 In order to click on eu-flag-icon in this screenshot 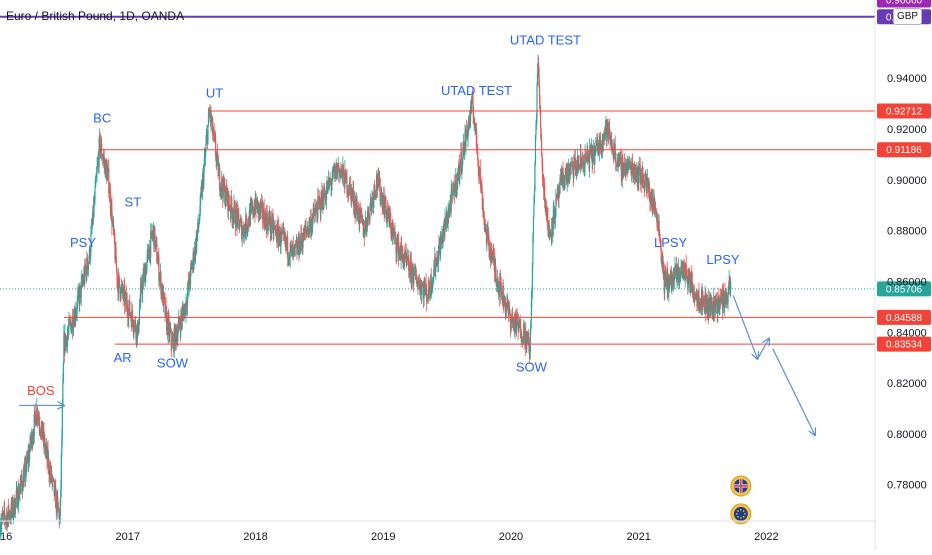, I will do `click(740, 513)`.